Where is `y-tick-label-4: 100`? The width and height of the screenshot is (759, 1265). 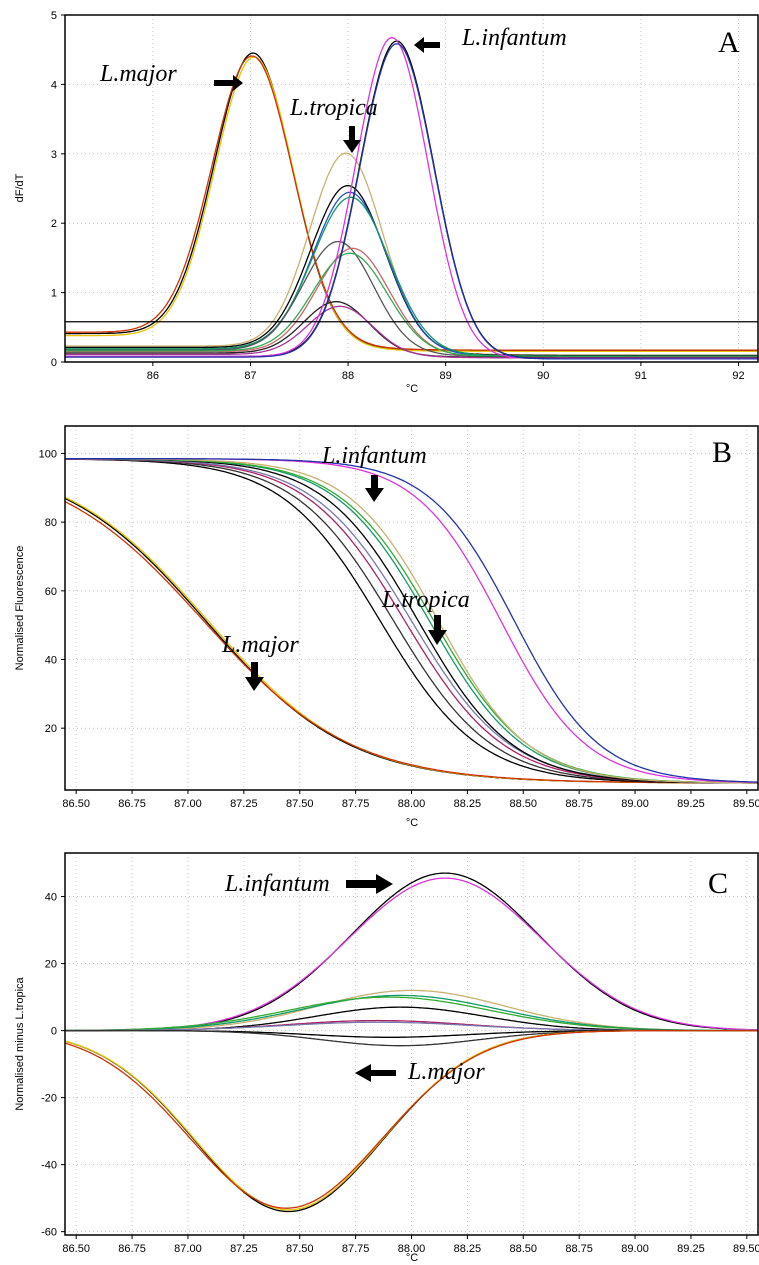
y-tick-label-4: 100 is located at coordinates (48, 454).